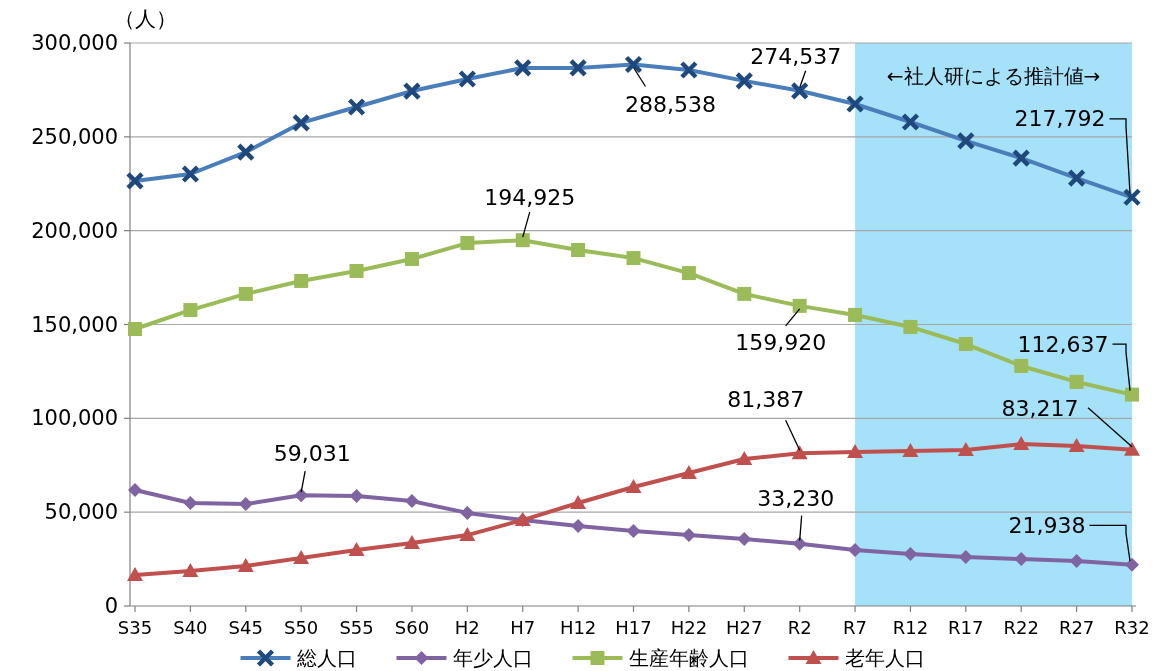  I want to click on x-tick-label: R22, so click(1021, 627).